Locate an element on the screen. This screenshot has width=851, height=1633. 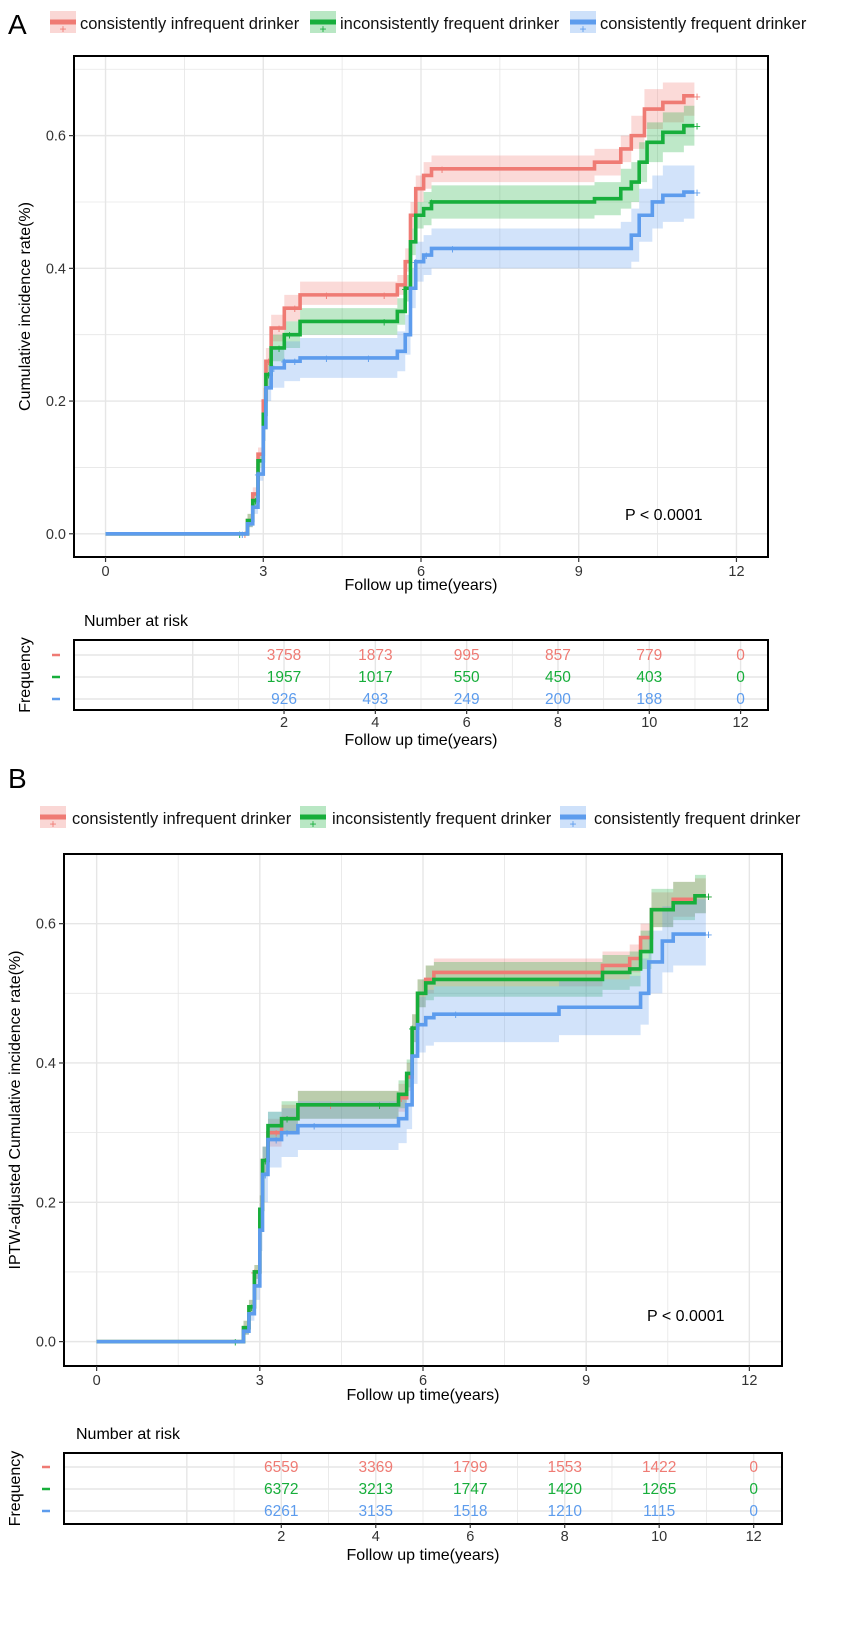
risk-x-tick-label: 12 is located at coordinates (754, 1537).